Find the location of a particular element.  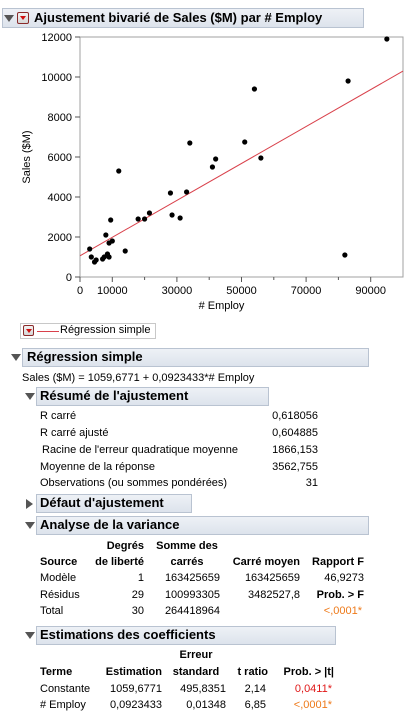

collapse-fit-summary-icon is located at coordinates (30, 396).